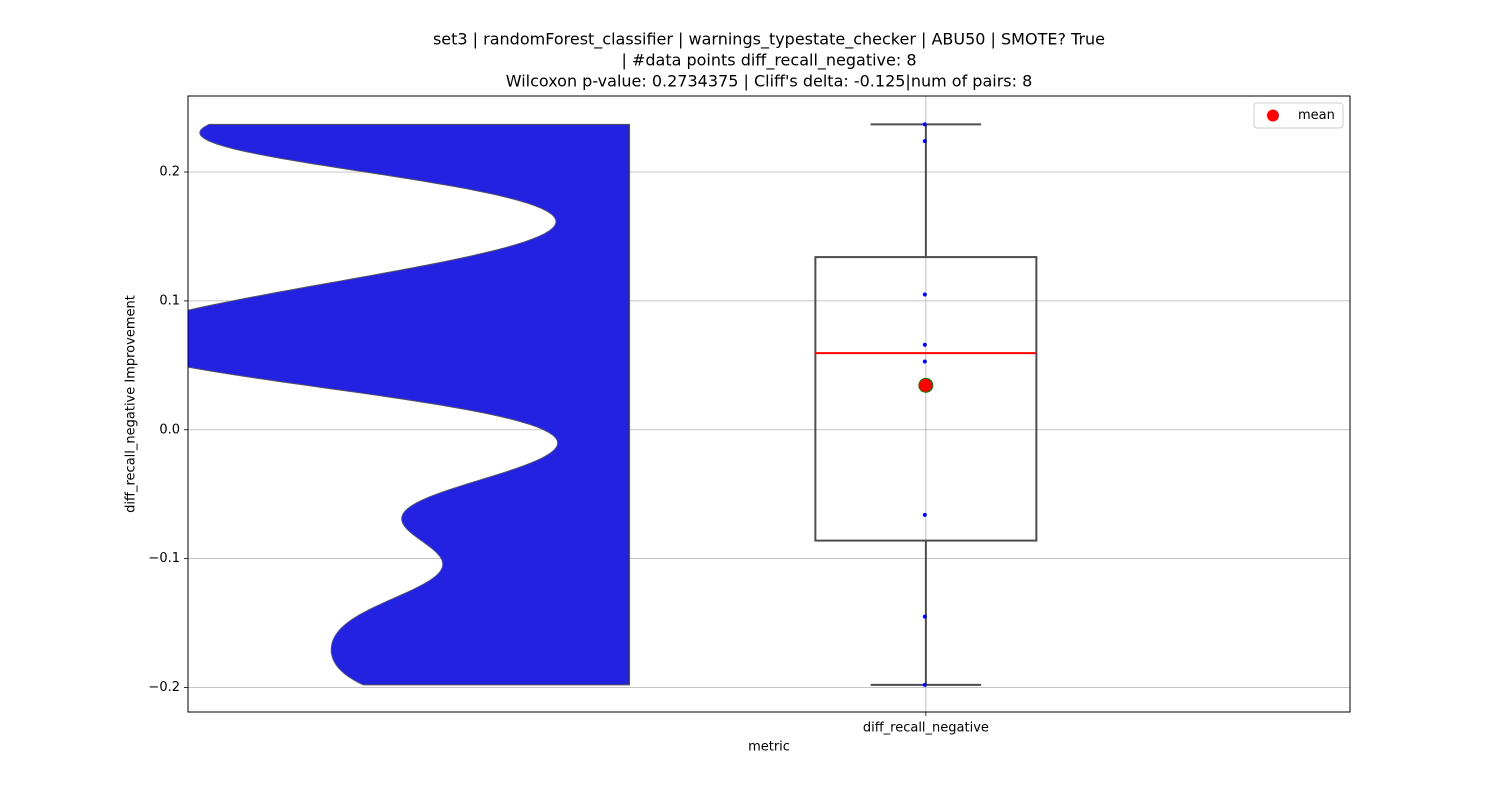  Describe the element at coordinates (1273, 115) in the screenshot. I see `legend-marker` at that location.